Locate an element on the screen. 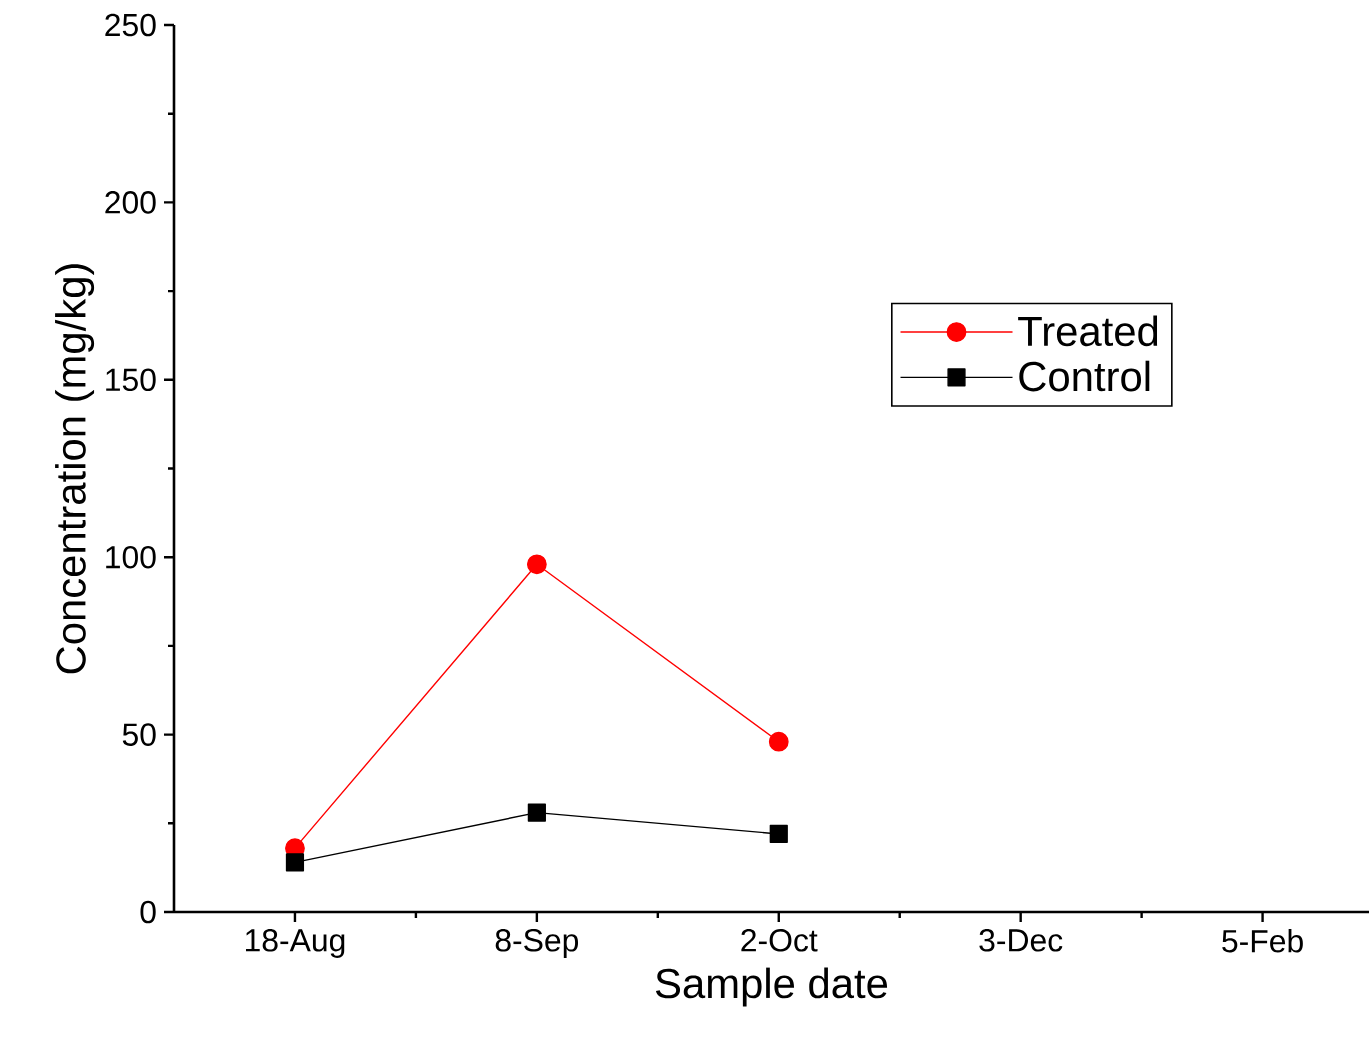 The width and height of the screenshot is (1369, 1053). x-axis-title: Sample date is located at coordinates (771, 987).